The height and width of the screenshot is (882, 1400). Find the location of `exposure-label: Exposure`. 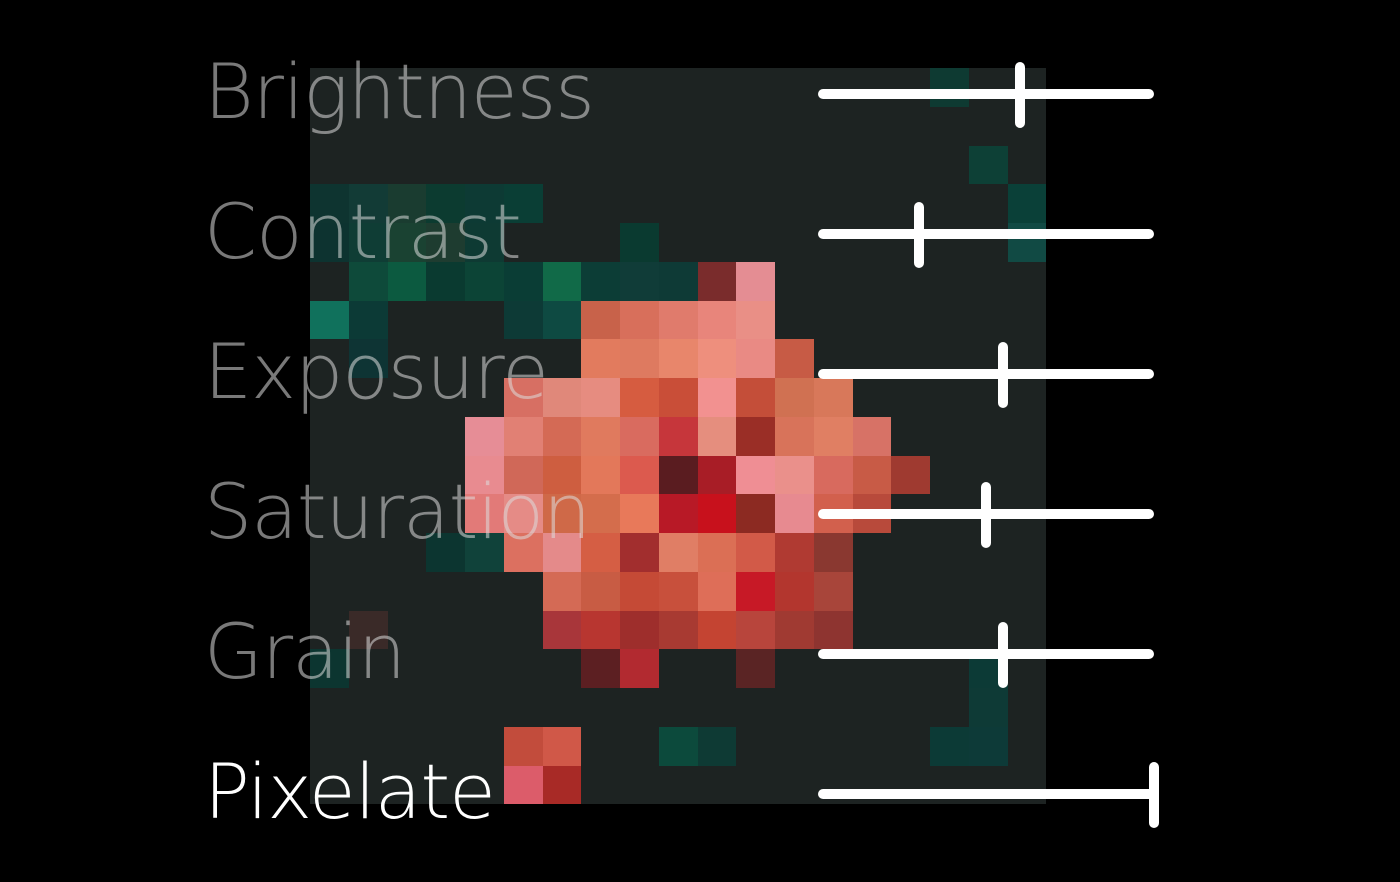

exposure-label: Exposure is located at coordinates (376, 371).